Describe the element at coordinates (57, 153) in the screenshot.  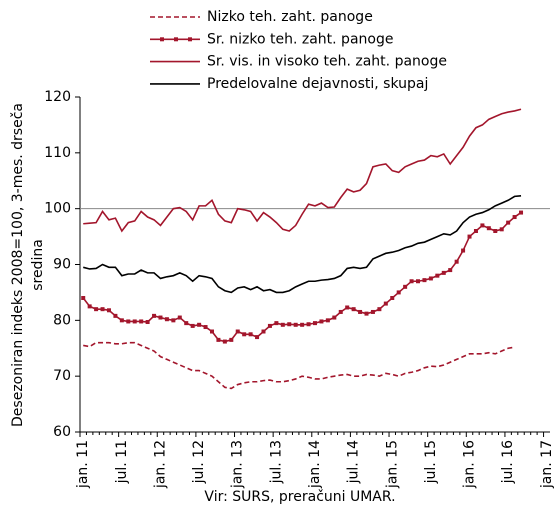
I see `y-tick-label: 110` at that location.